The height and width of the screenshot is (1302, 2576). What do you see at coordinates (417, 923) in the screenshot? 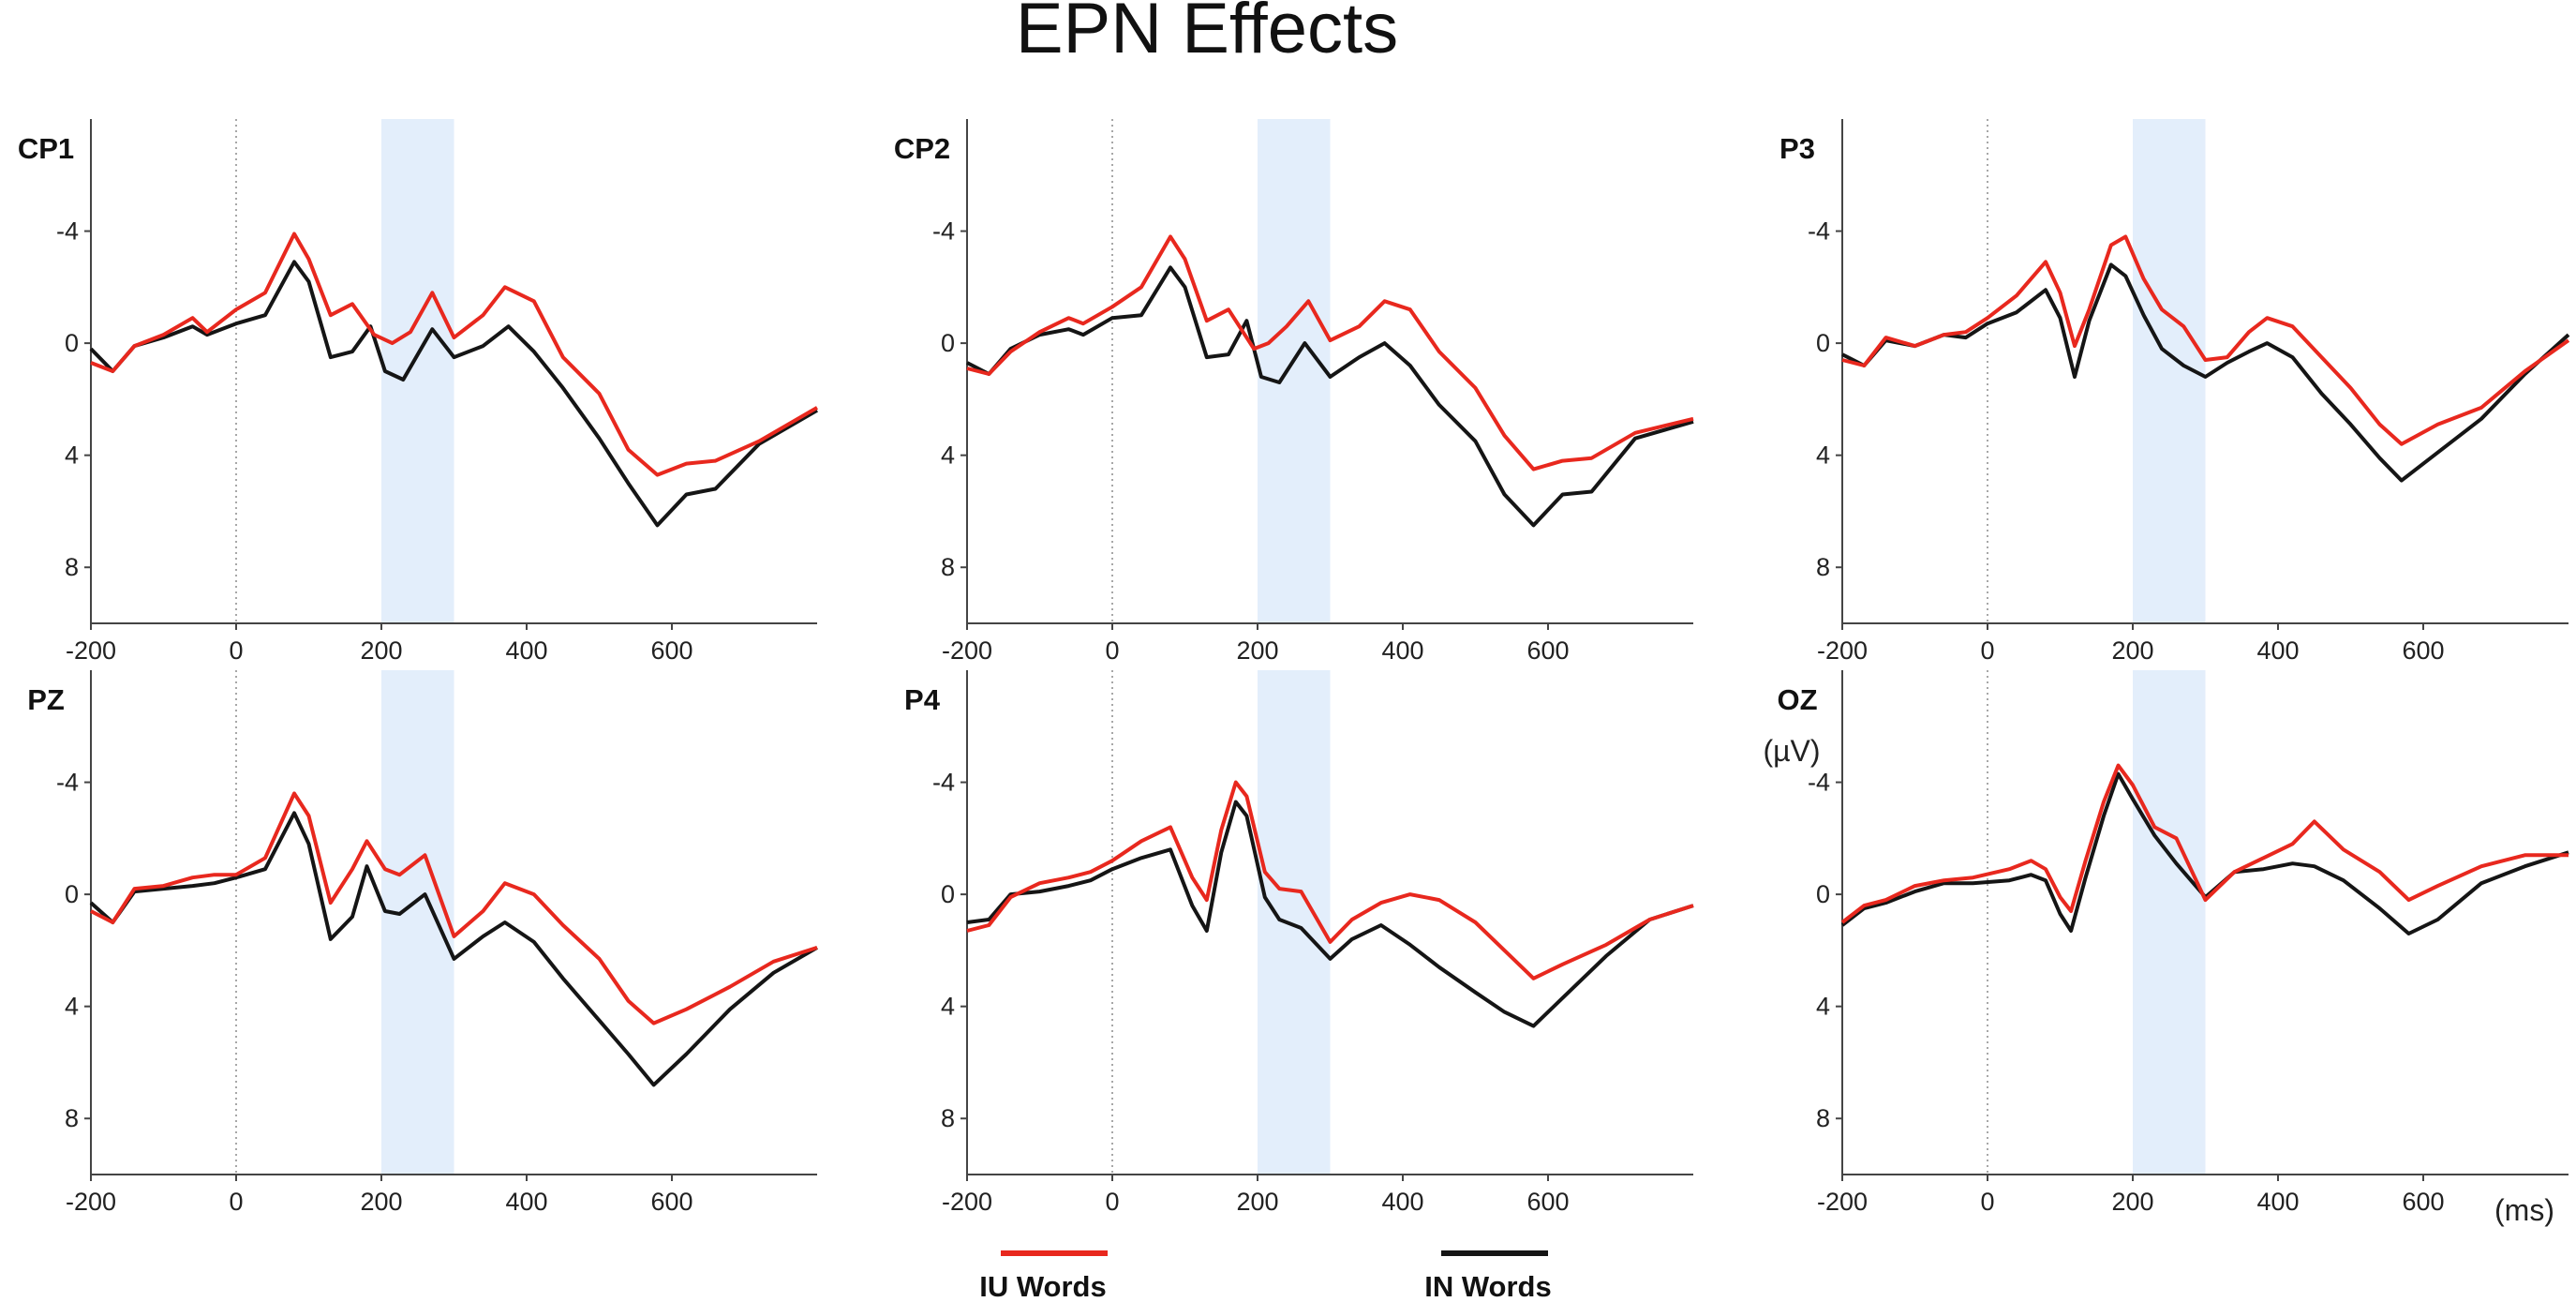
I see `analysis-window-pz` at bounding box center [417, 923].